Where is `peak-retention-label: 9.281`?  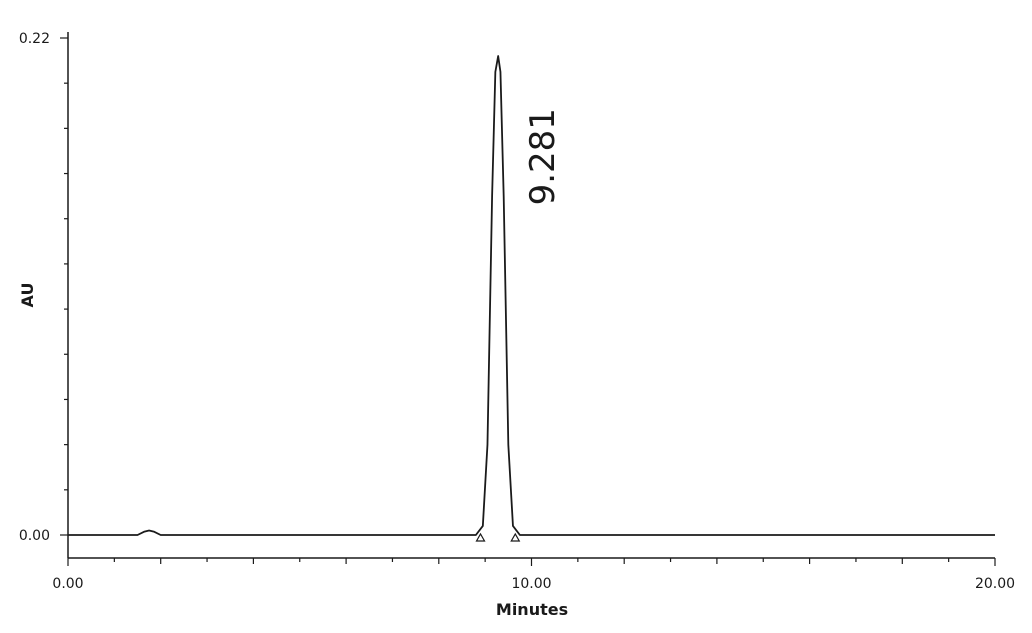
peak-retention-label: 9.281 is located at coordinates (543, 156).